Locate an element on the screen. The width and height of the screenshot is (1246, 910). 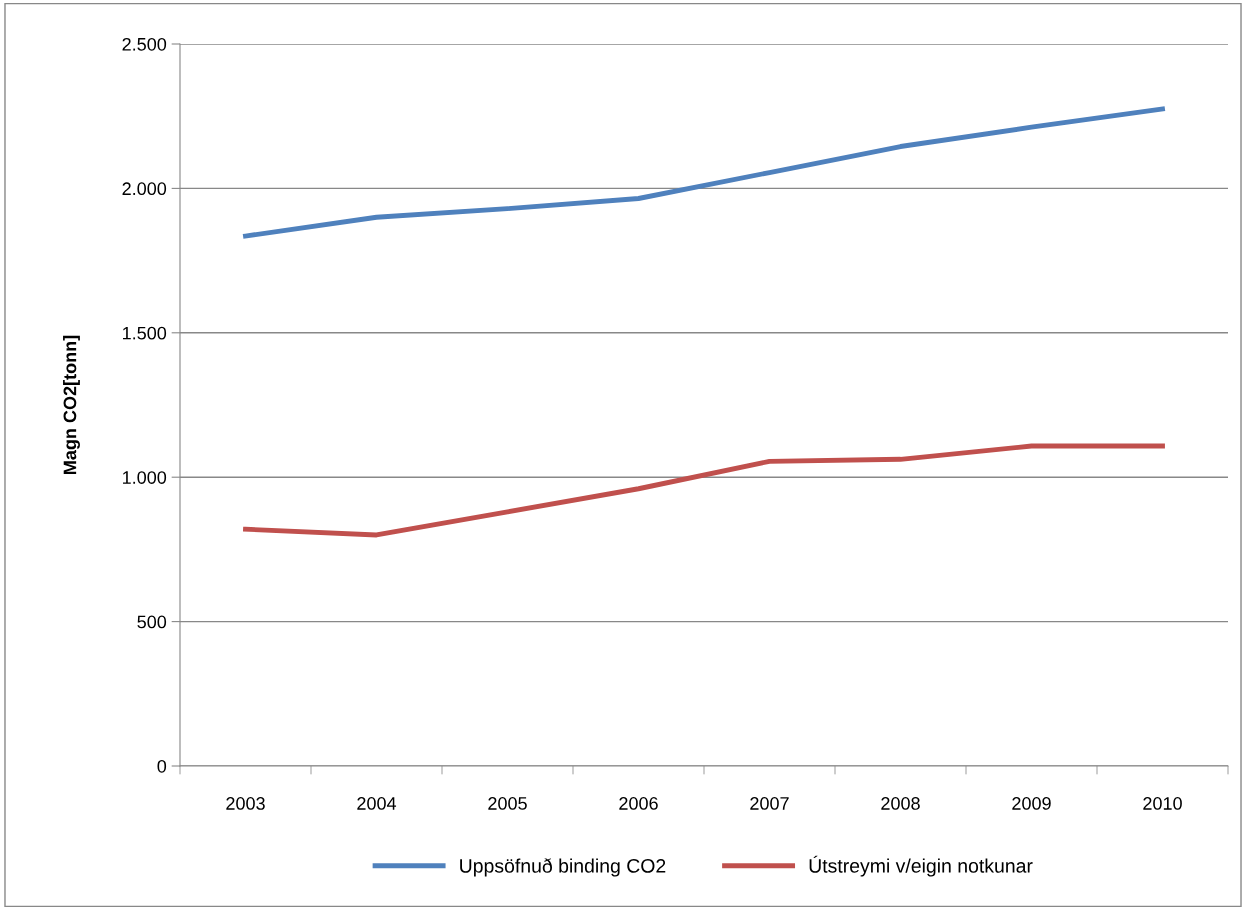
x-tick-label: 2006 is located at coordinates (638, 803).